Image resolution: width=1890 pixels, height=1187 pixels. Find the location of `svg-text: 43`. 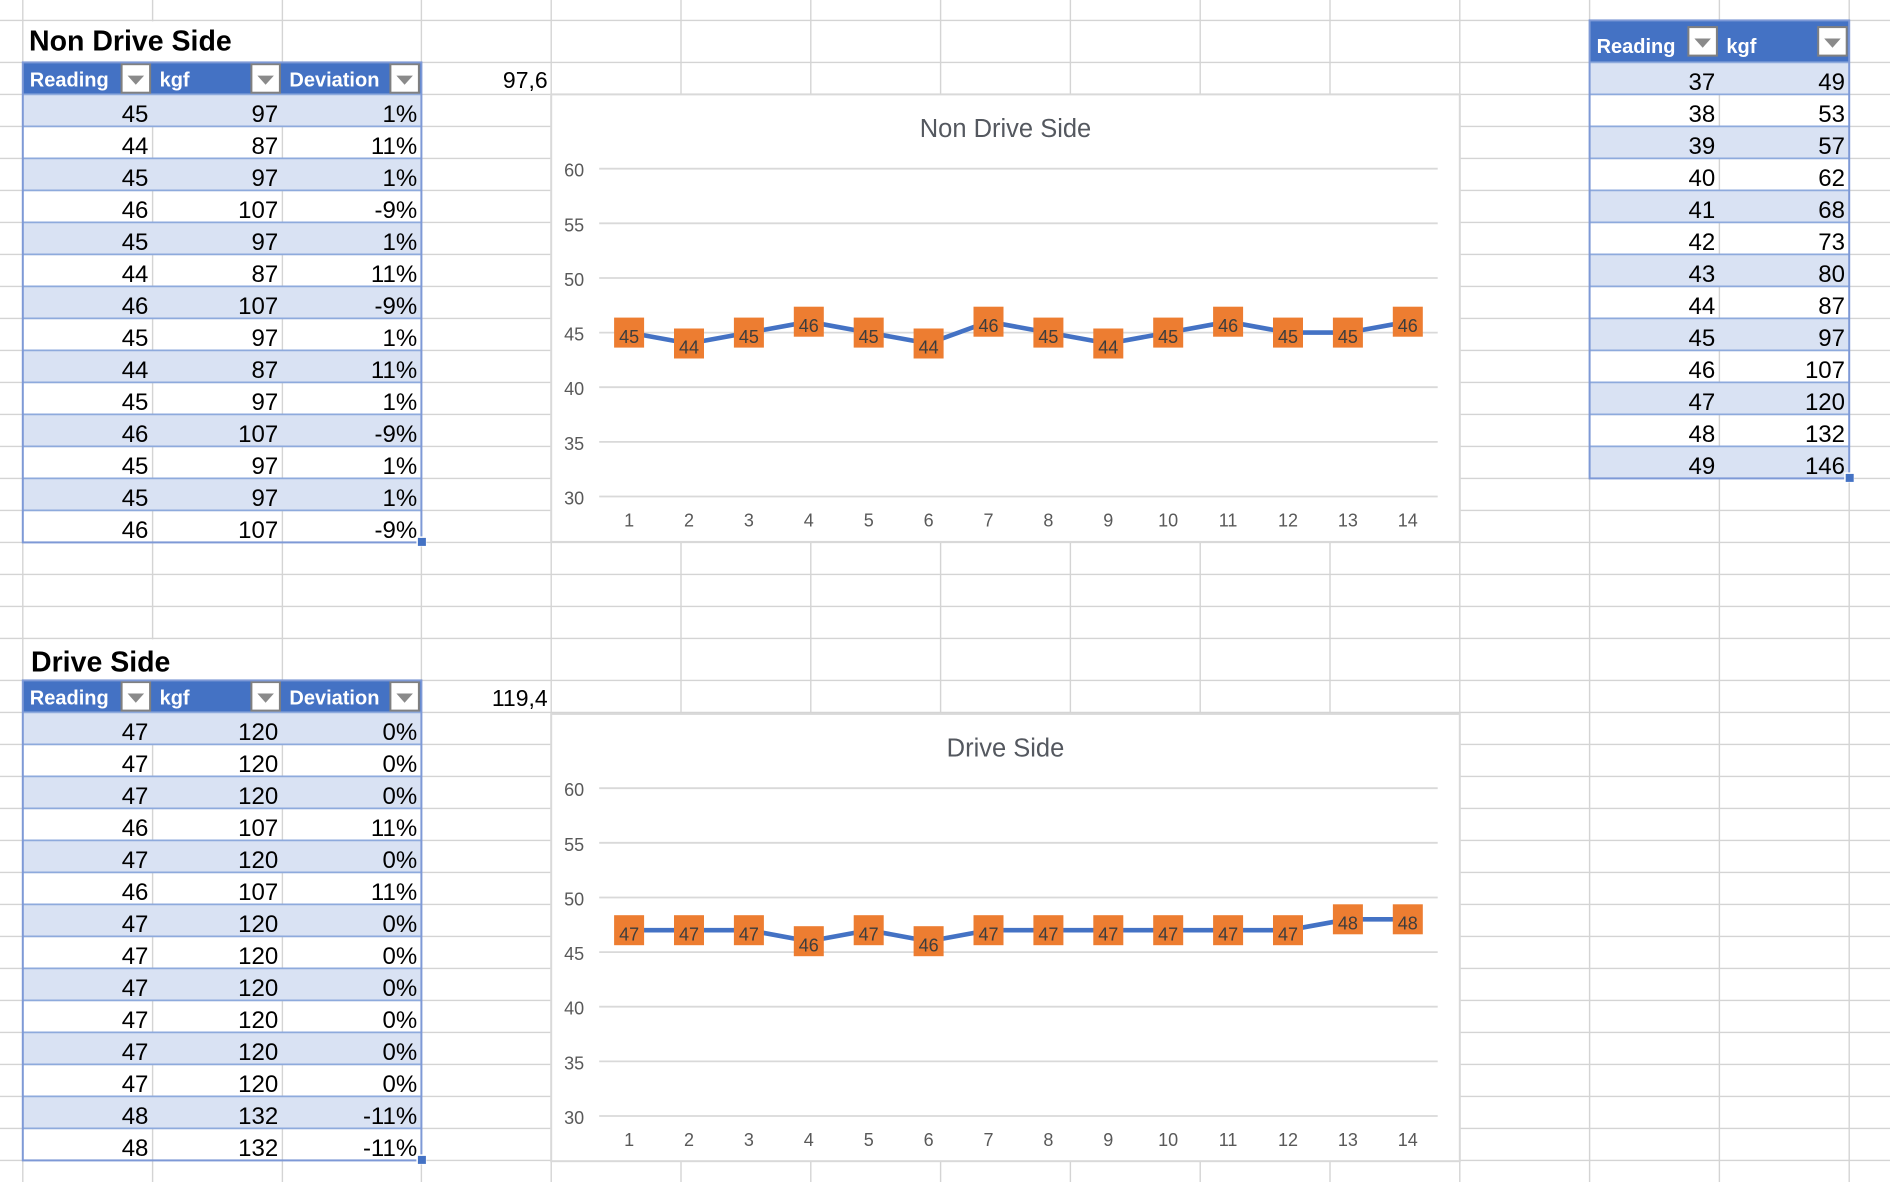

svg-text: 43 is located at coordinates (1701, 274).